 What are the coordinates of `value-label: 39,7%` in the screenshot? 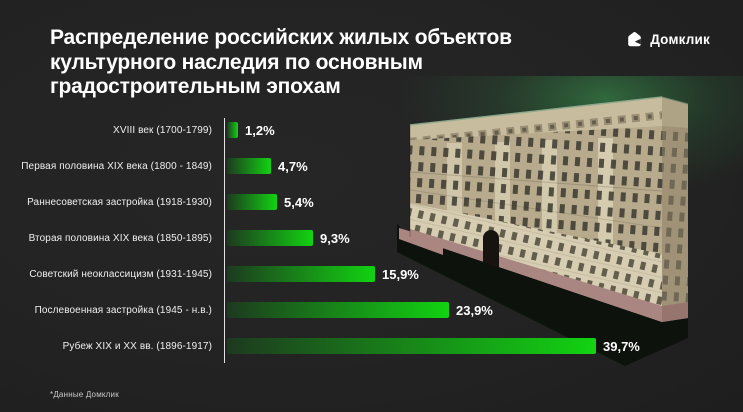 It's located at (621, 346).